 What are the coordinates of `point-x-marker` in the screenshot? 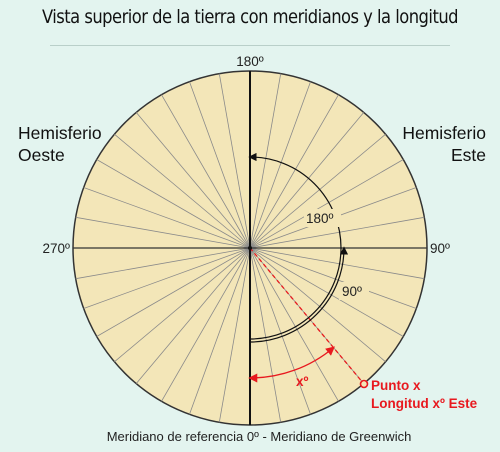 It's located at (364, 384).